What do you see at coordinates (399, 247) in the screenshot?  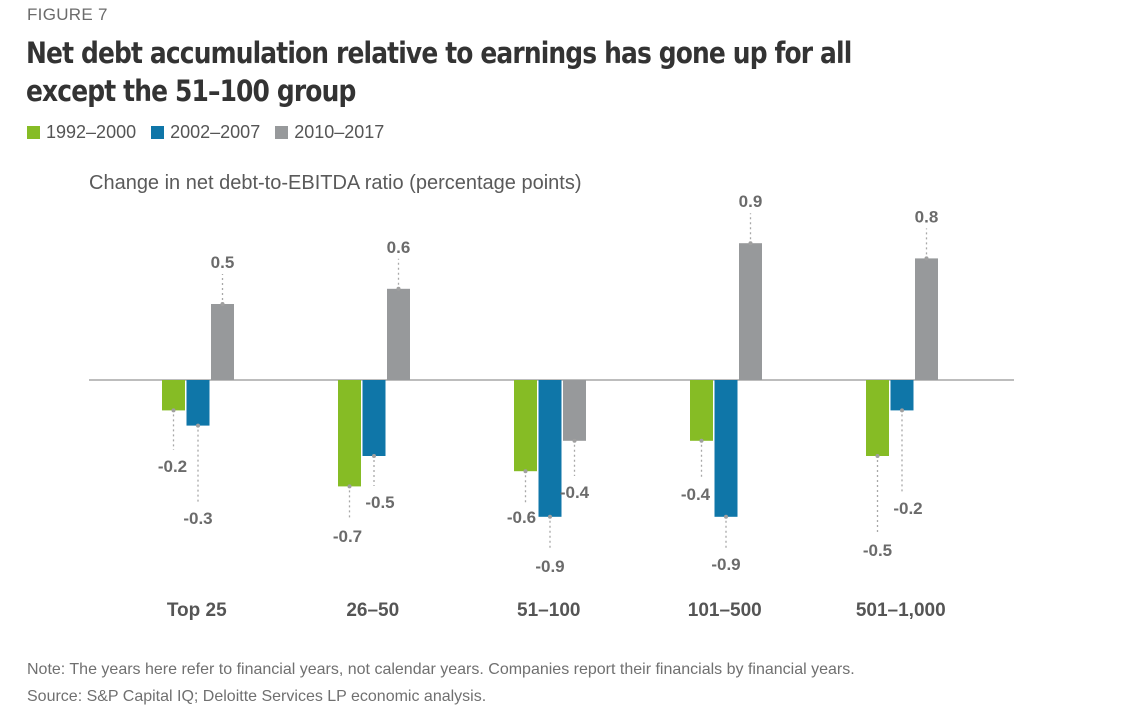 I see `data-label: 0.6` at bounding box center [399, 247].